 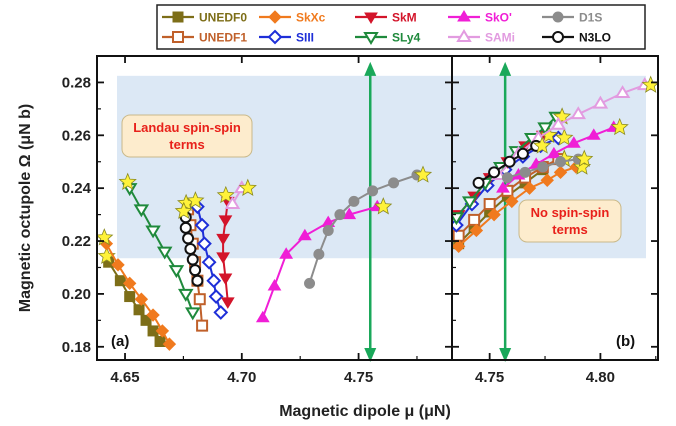 What do you see at coordinates (480, 17) in the screenshot?
I see `legend-item-sko: SkO'` at bounding box center [480, 17].